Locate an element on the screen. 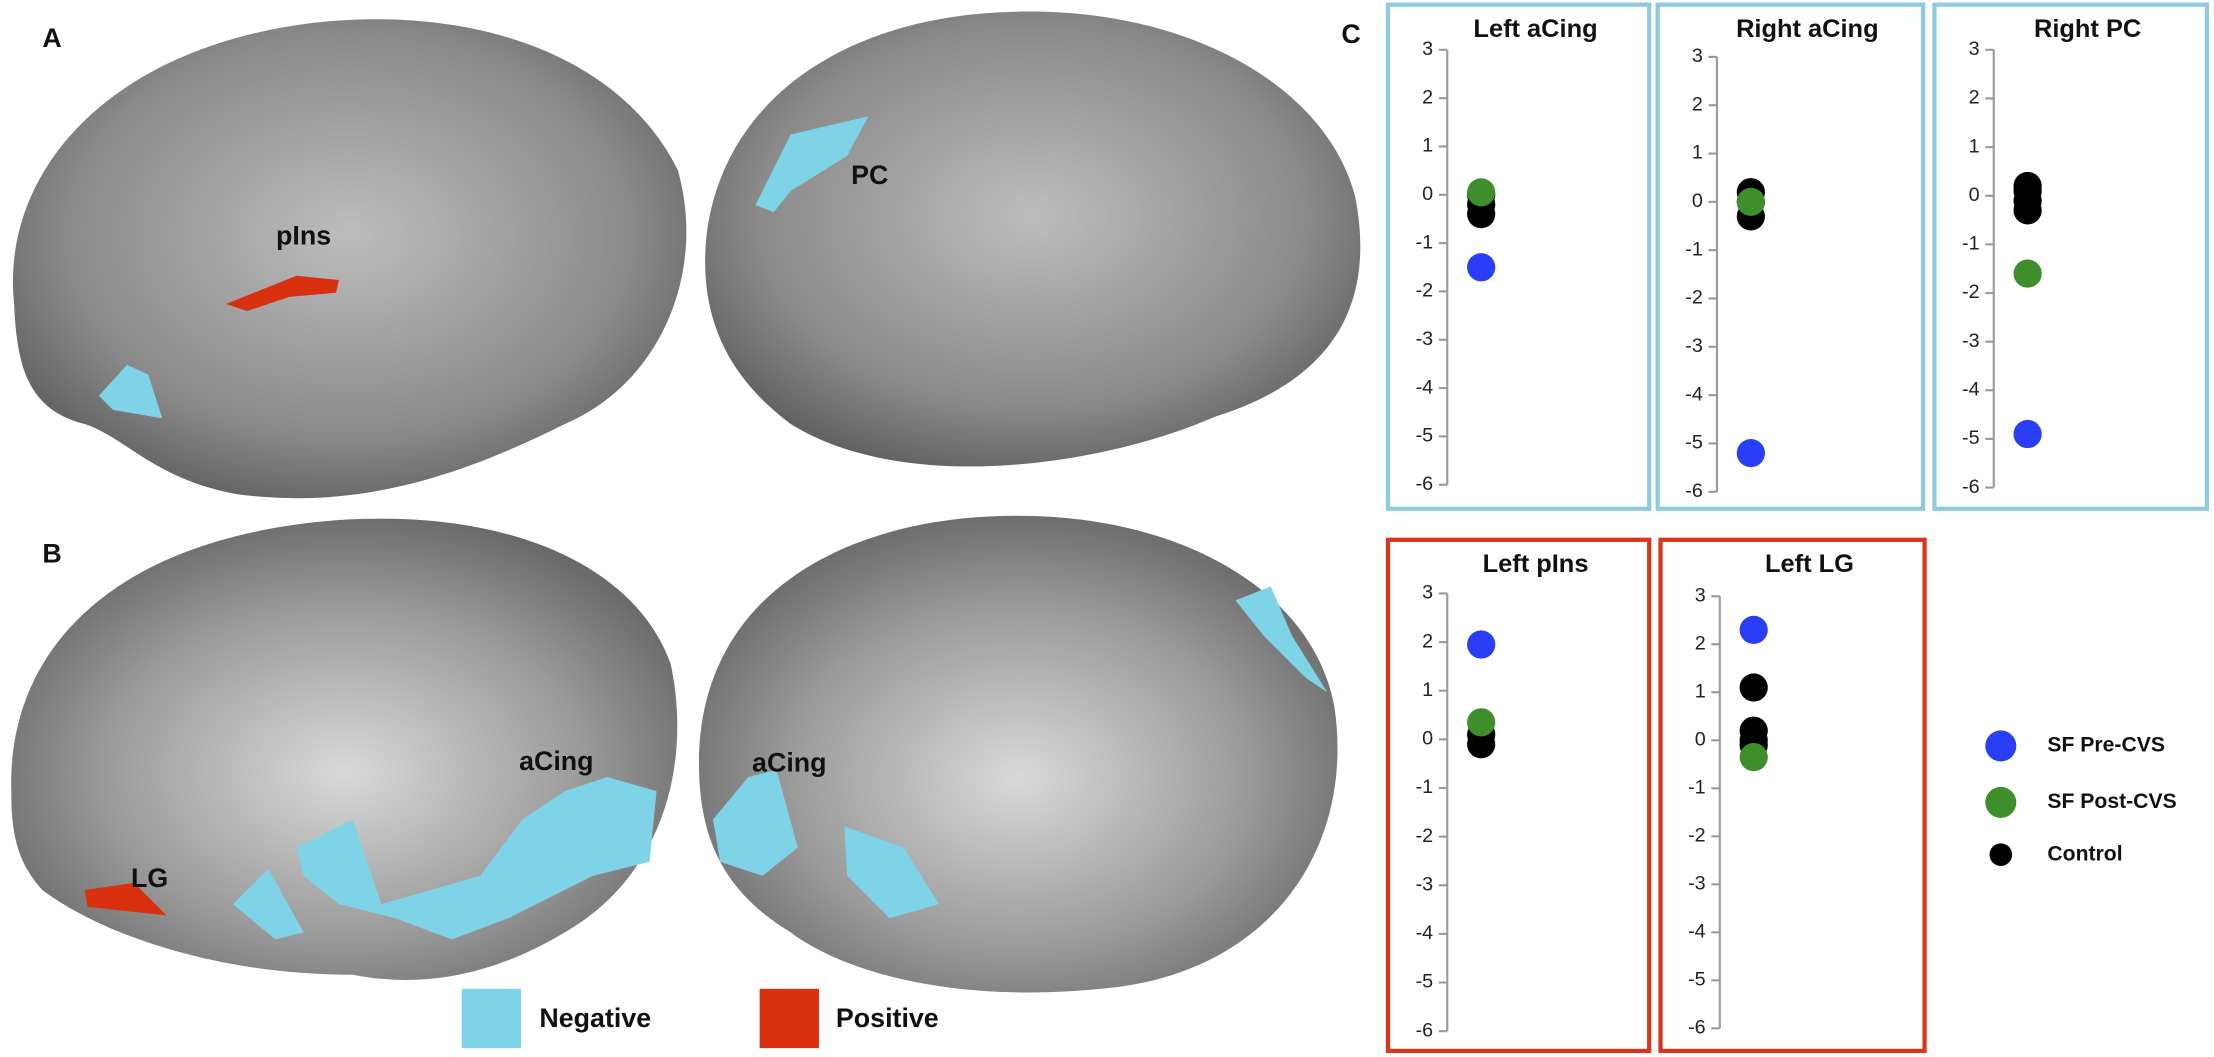 The height and width of the screenshot is (1057, 2214). panel-label: B is located at coordinates (51, 553).